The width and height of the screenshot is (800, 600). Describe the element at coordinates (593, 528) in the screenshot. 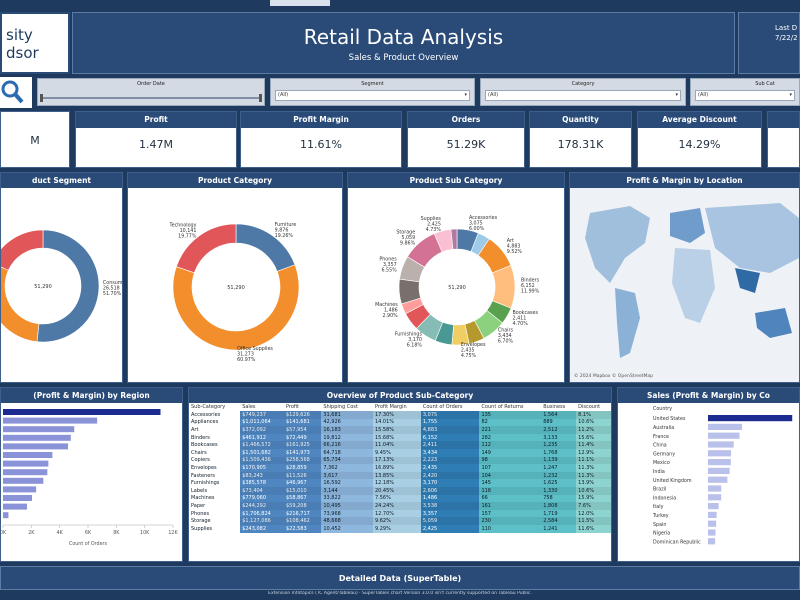

I see `table-cell: 11.6%` at that location.